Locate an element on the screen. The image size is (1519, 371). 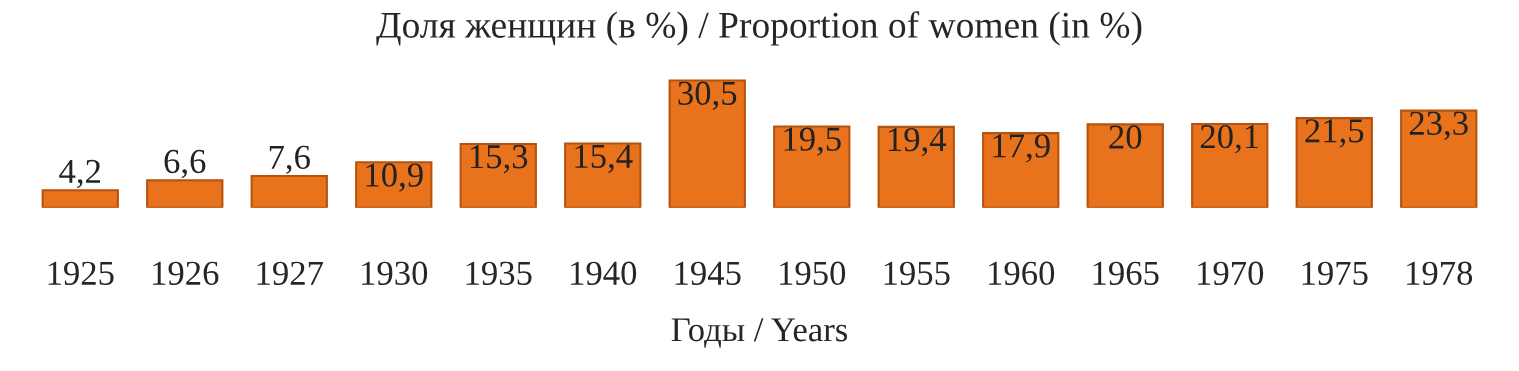
x-tick-label: 1955 is located at coordinates (917, 273).